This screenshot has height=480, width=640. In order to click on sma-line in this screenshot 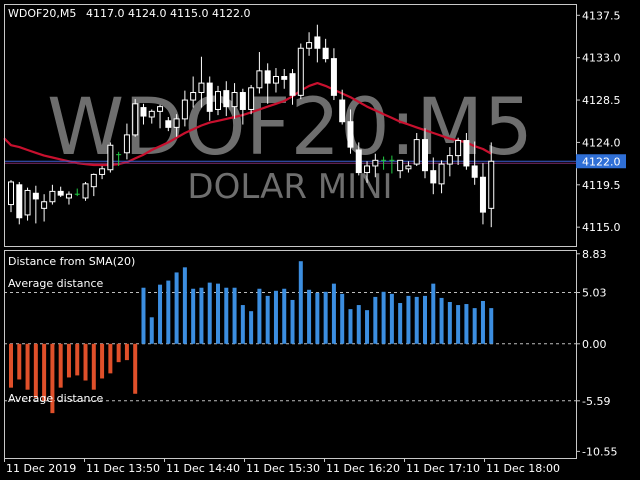, I will do `click(247, 124)`.